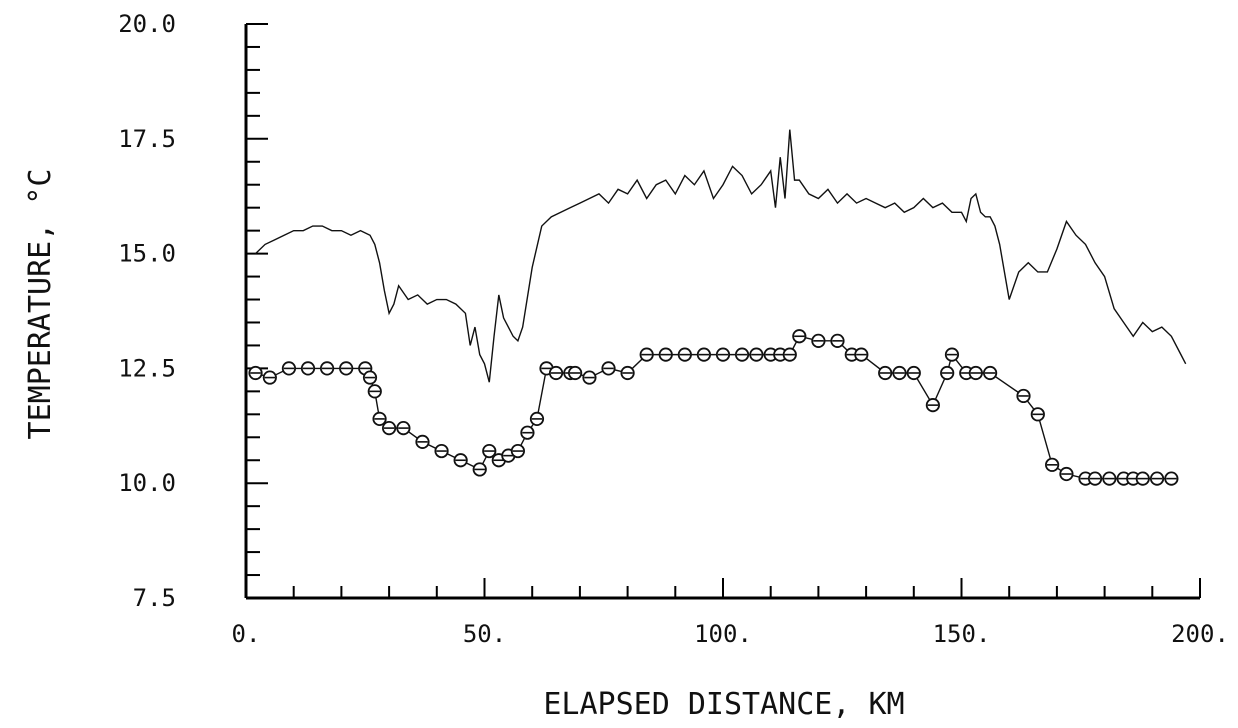 The image size is (1238, 728). Describe the element at coordinates (147, 368) in the screenshot. I see `y-tick-label: 12.5` at that location.